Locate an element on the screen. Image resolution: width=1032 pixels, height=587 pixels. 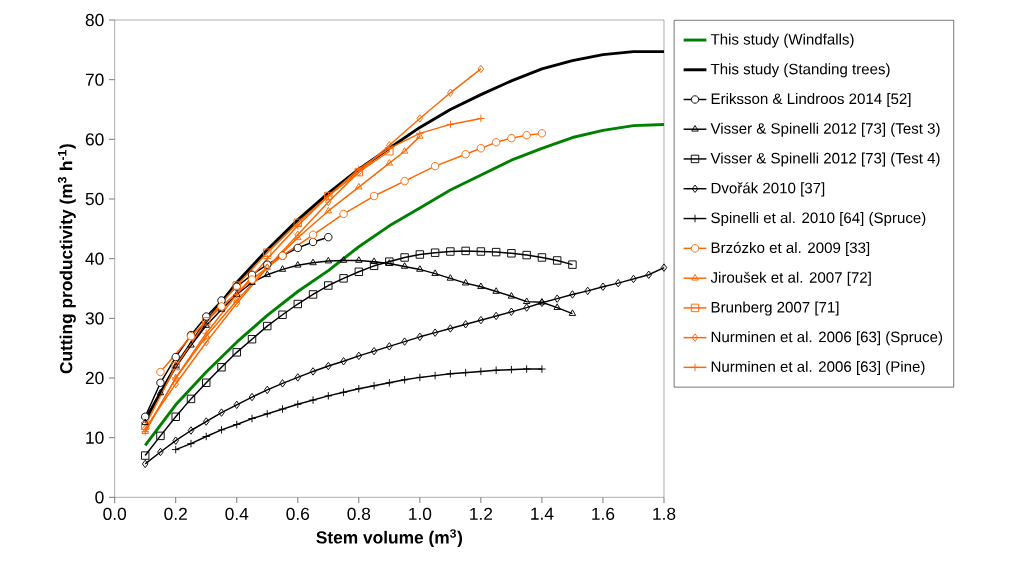
legend-label: Nurminen et al. 2006 [63] (Pine) is located at coordinates (818, 368).